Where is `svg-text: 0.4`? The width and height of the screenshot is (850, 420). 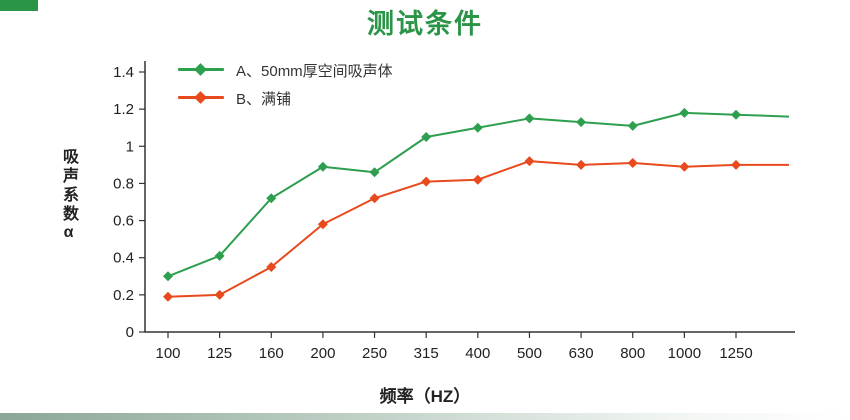 svg-text: 0.4 is located at coordinates (123, 258).